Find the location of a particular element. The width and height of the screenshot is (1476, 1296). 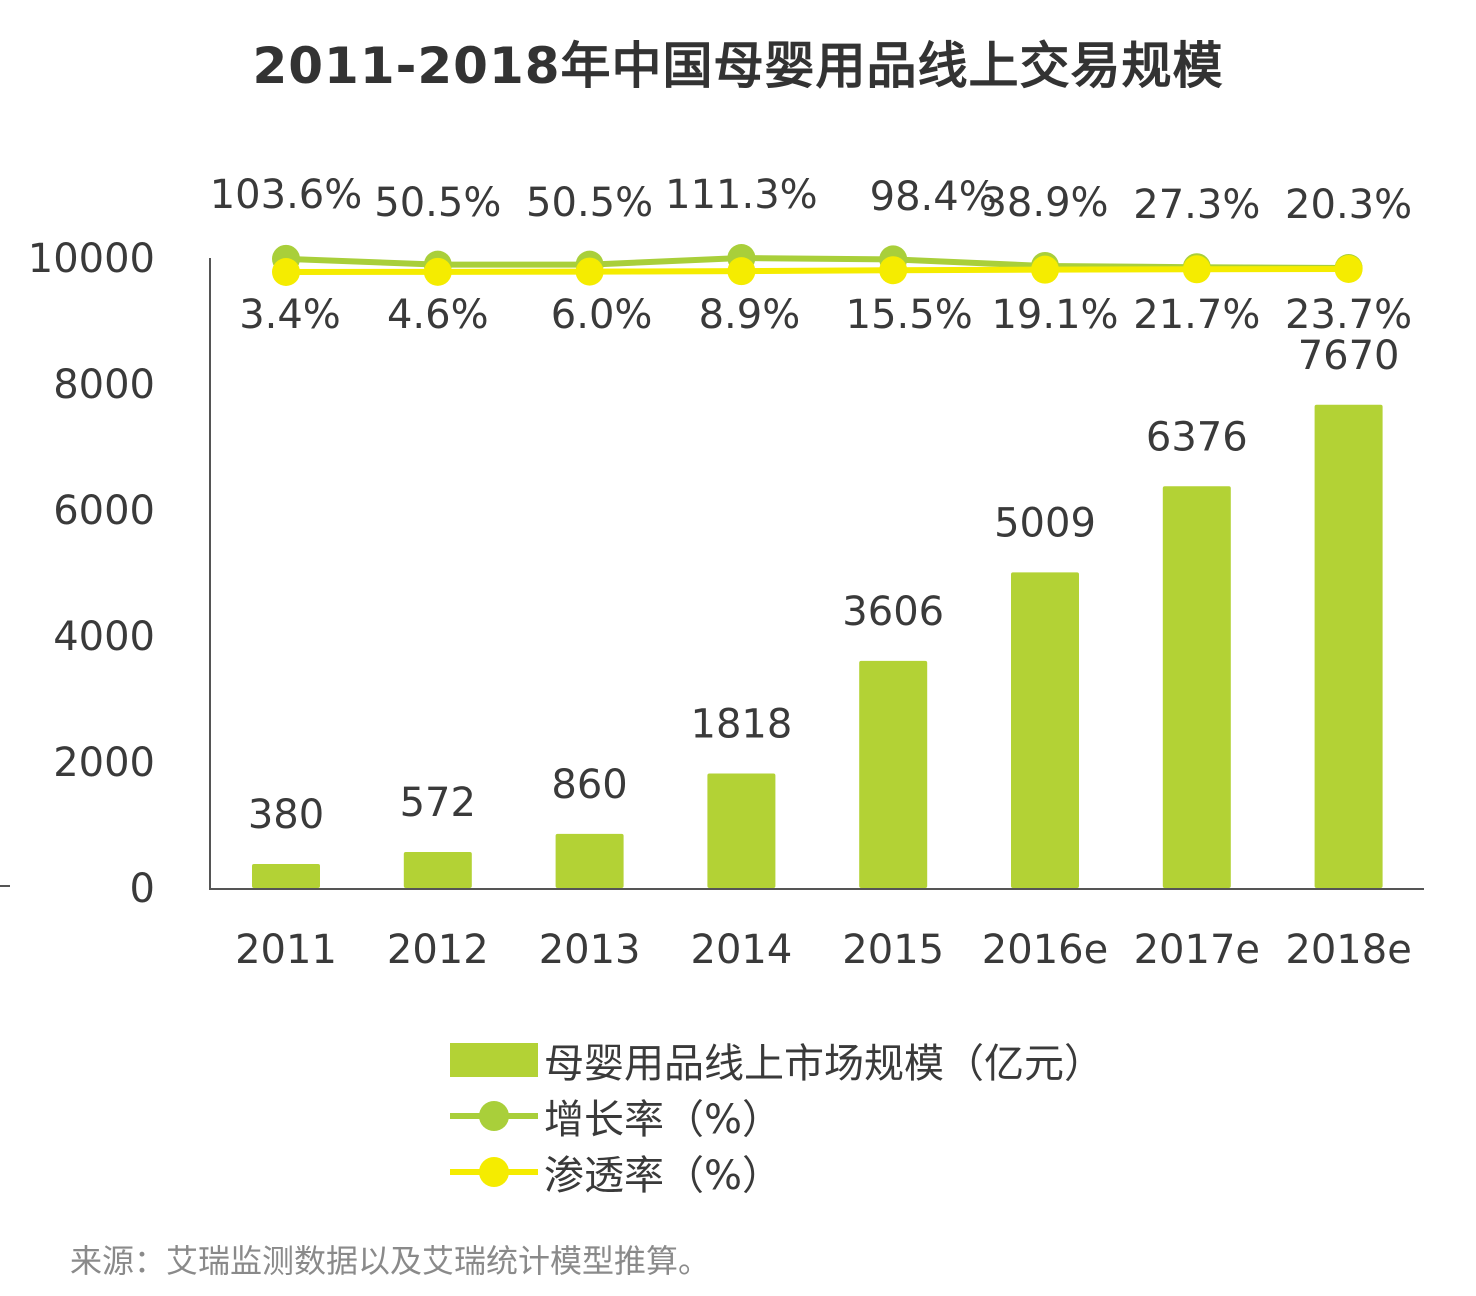

y-tick-label: 10000 is located at coordinates (91, 259).